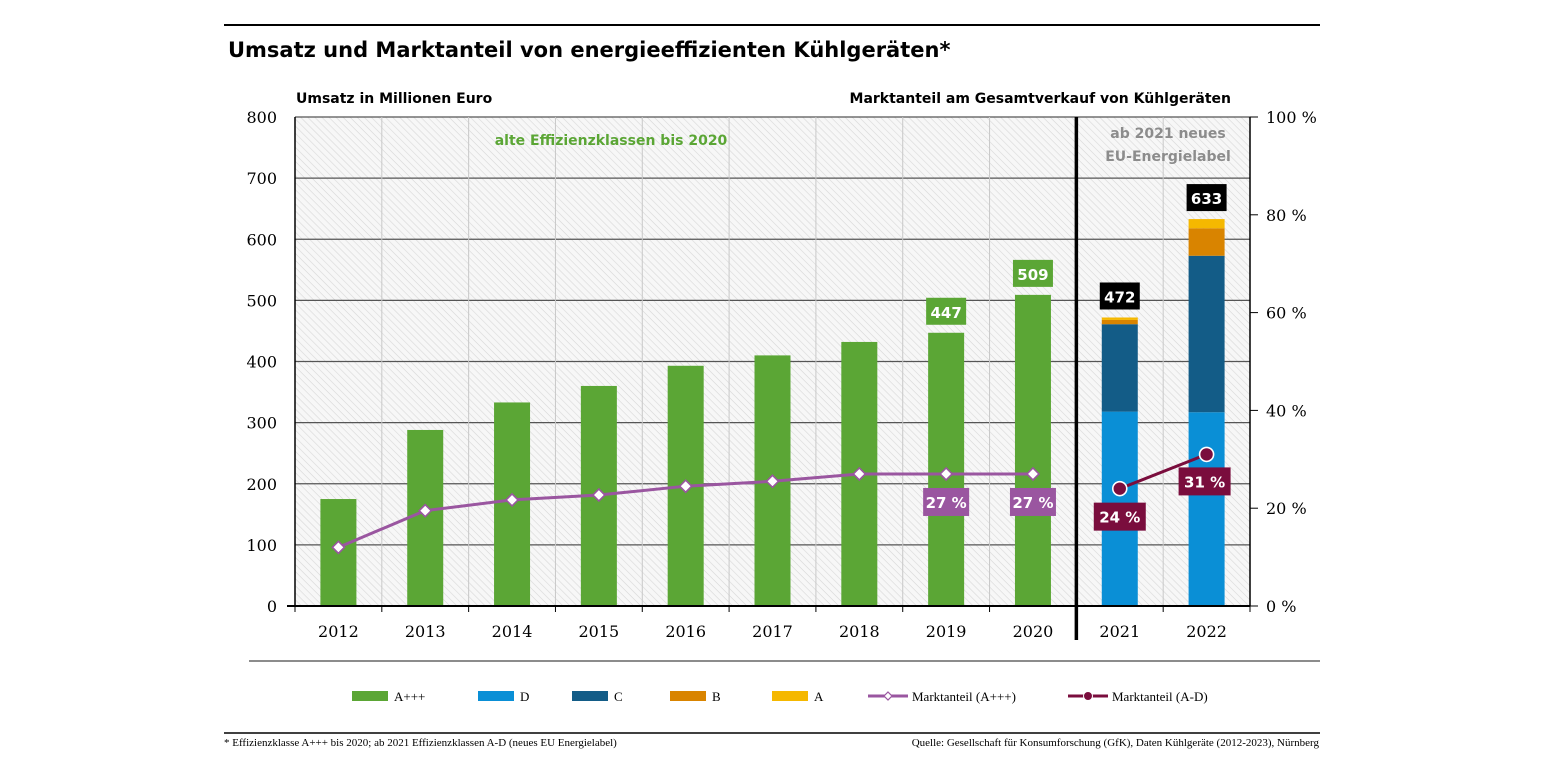 The width and height of the screenshot is (1545, 775). I want to click on x-tick-label: 2012, so click(338, 631).